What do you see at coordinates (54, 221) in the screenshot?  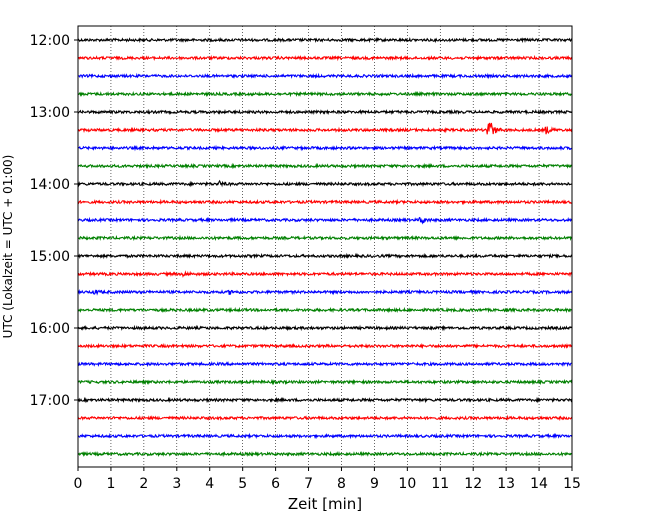 I see `y-axis-ticks: 12:00 13:00 14:00 15:00 16:00 17:00` at bounding box center [54, 221].